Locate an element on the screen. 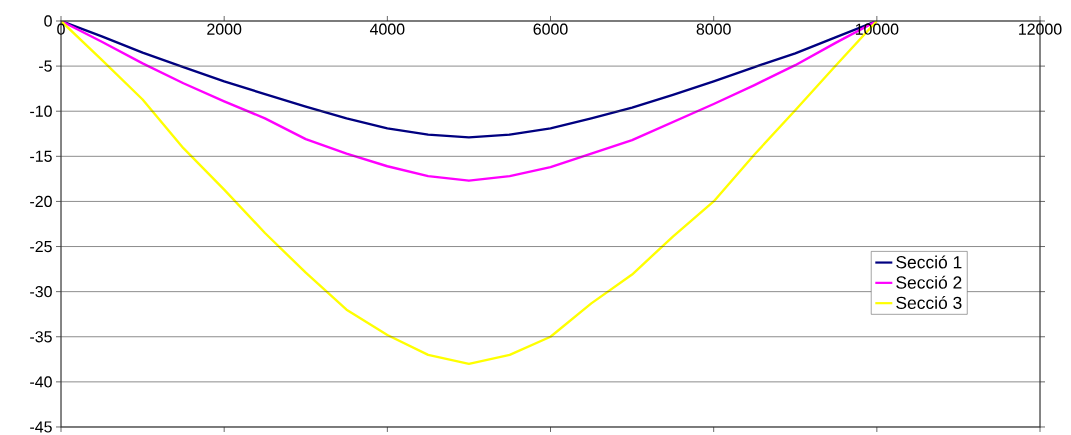  y-tick-label: -25 is located at coordinates (41, 246).